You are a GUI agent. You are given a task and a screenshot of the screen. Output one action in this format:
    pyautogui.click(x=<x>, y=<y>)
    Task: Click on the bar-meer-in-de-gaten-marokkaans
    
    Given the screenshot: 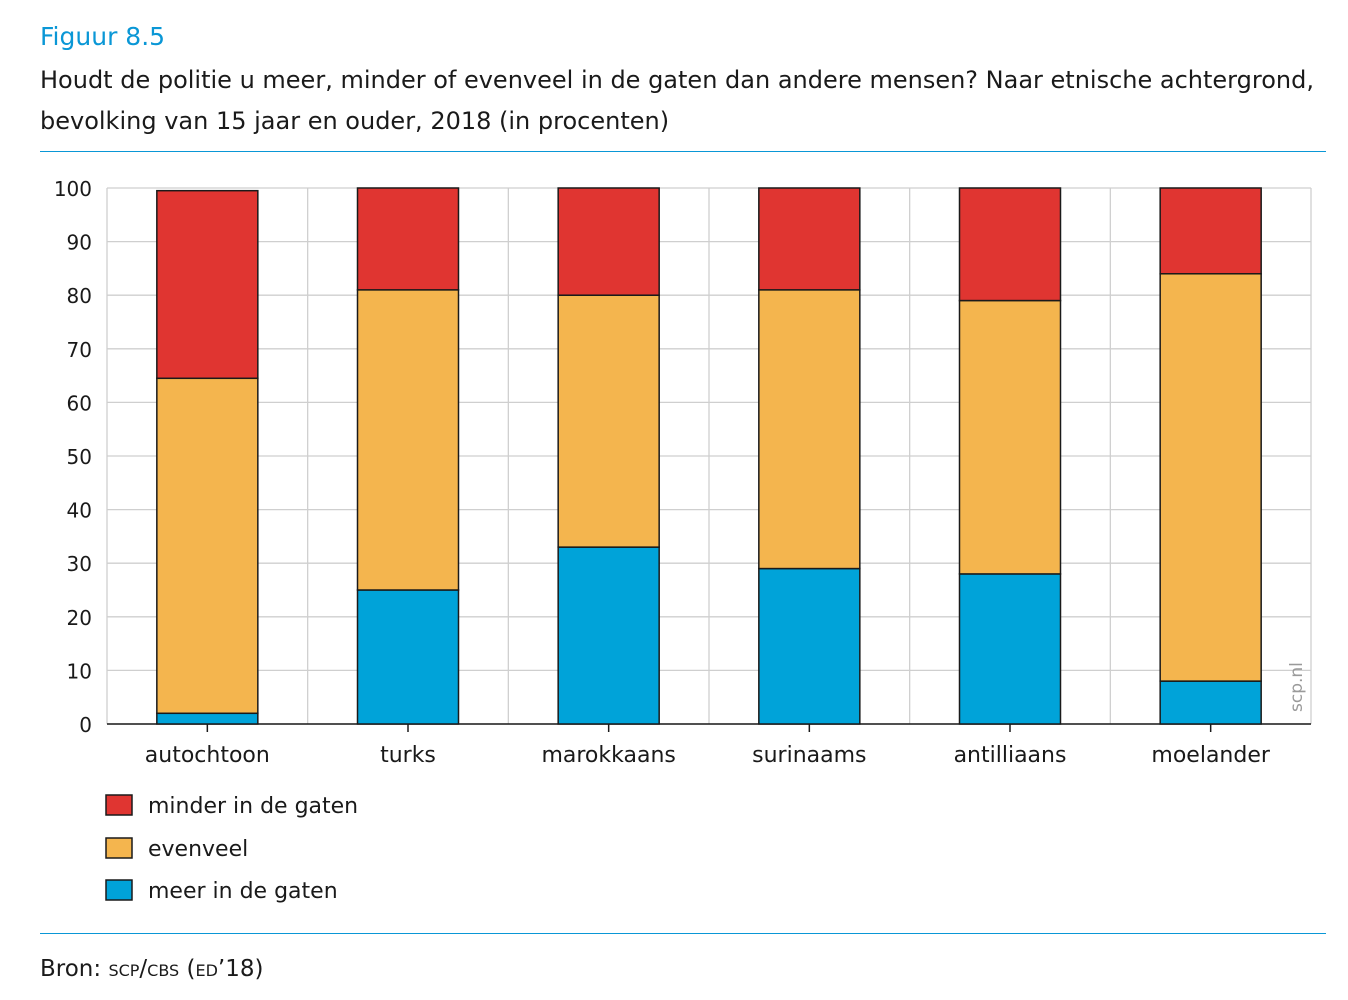 What is the action you would take?
    pyautogui.click(x=608, y=635)
    